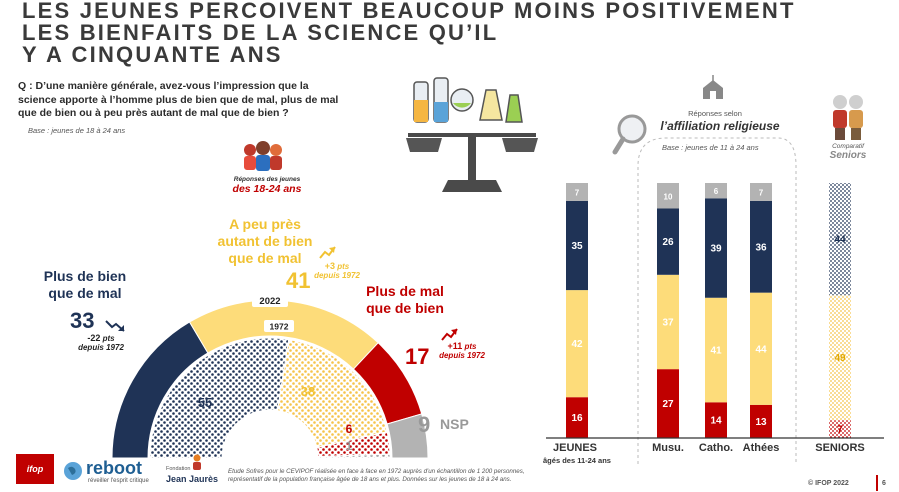 This screenshot has height=492, width=899. Describe the element at coordinates (848, 155) in the screenshot. I see `seniors-caption-line2: Seniors` at that location.